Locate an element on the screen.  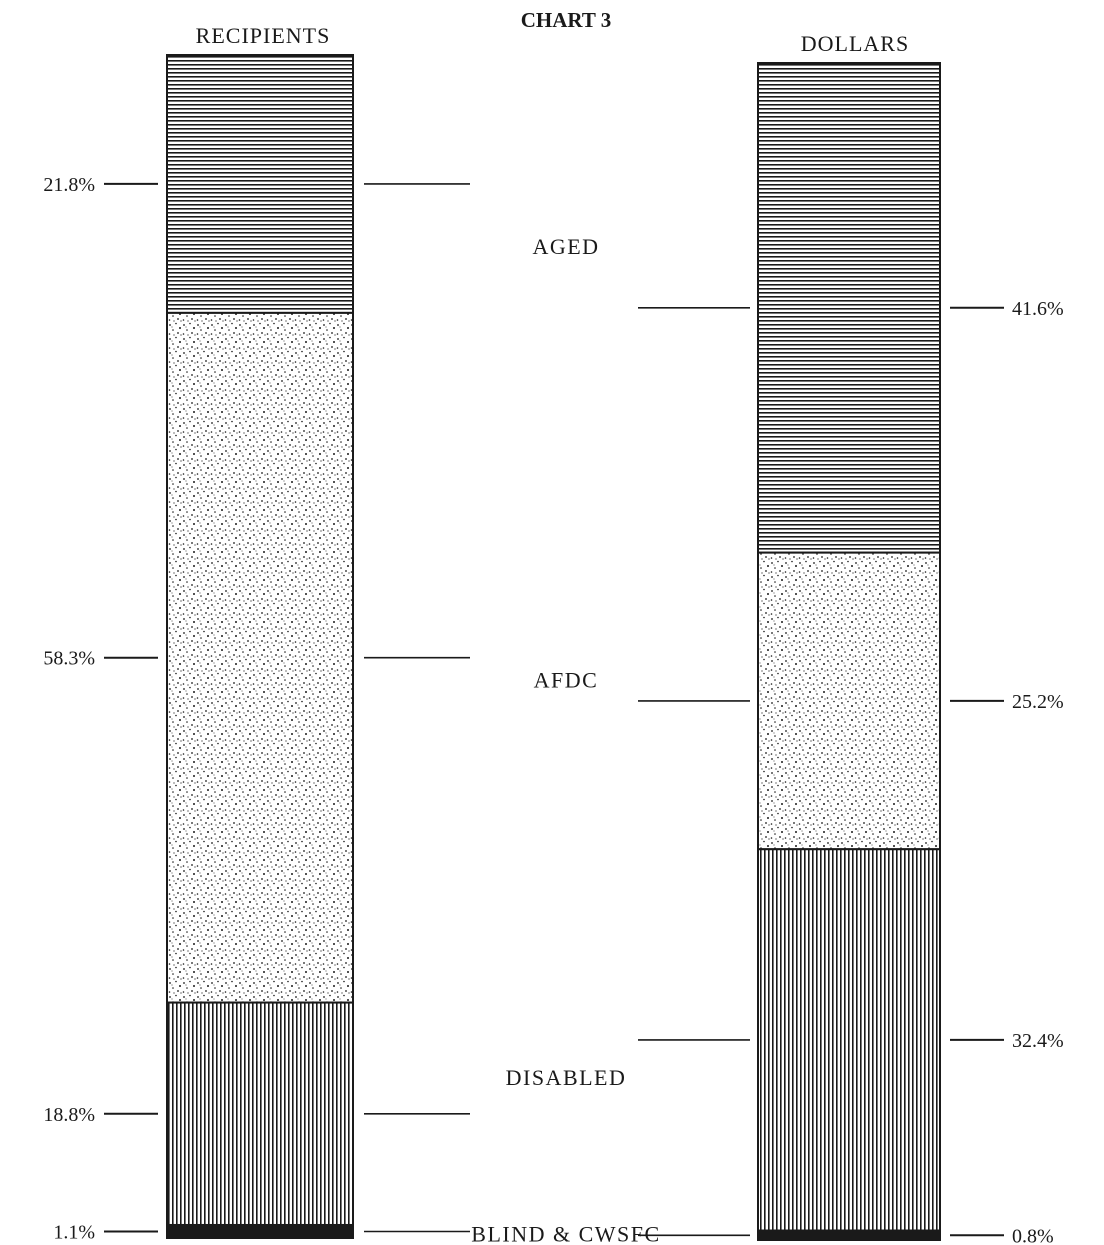
data-label-recipients-blind-cwsfc: 1.1% is located at coordinates (74, 1233).